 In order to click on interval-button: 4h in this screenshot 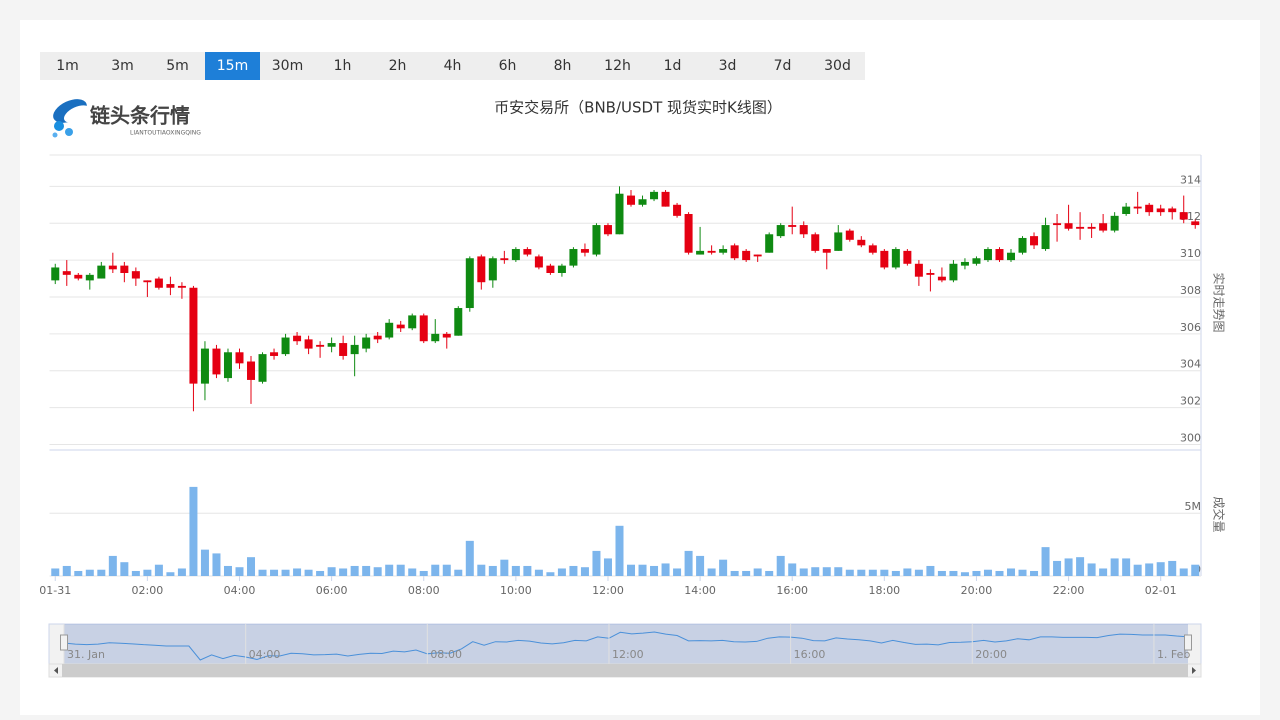, I will do `click(452, 66)`.